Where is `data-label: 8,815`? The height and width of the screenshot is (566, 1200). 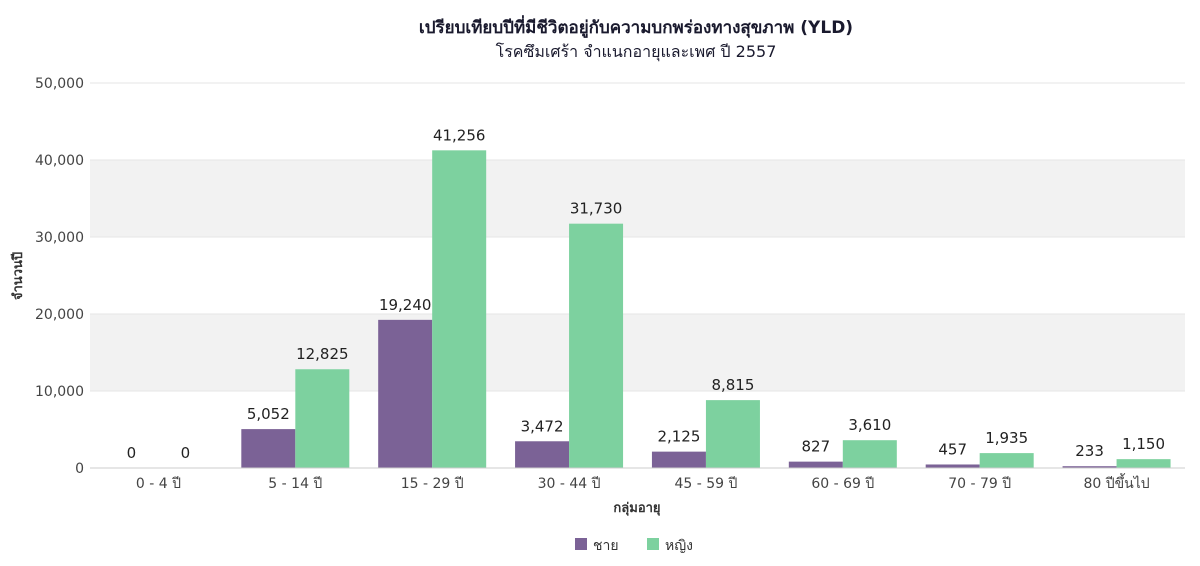 data-label: 8,815 is located at coordinates (732, 385).